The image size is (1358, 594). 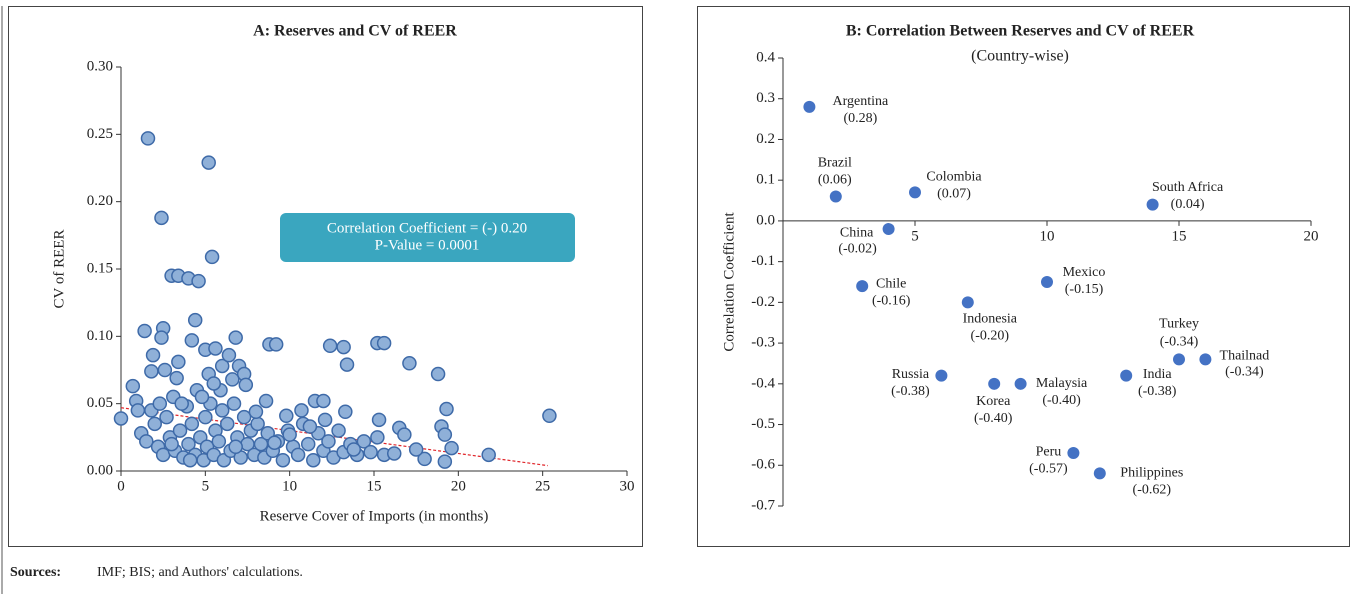 I want to click on value-label: (-0.02), so click(x=857, y=248).